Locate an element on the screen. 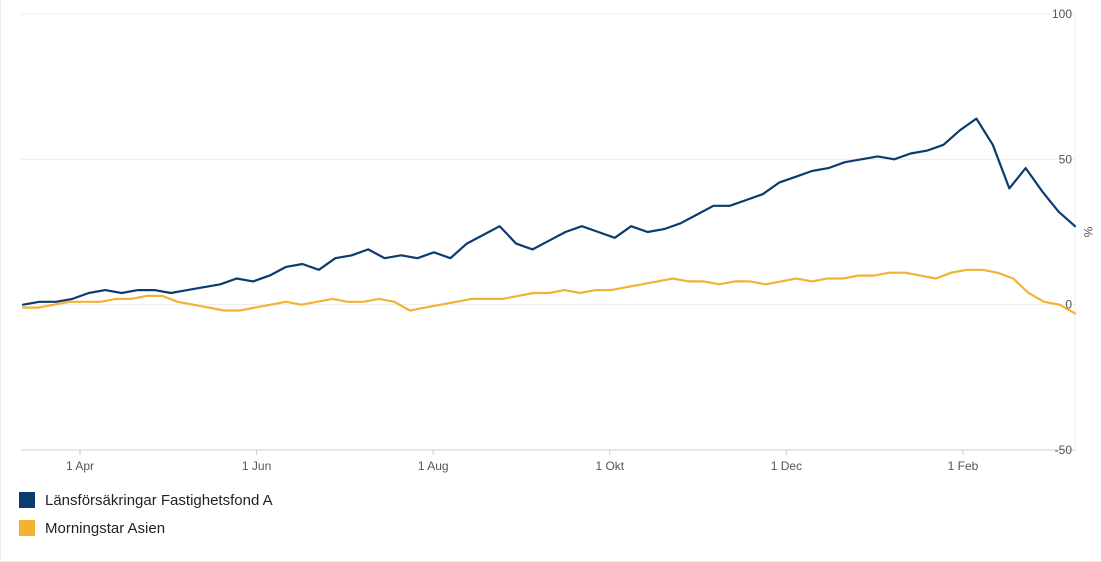 The height and width of the screenshot is (562, 1101). x-tick-label: 1 Feb is located at coordinates (963, 466).